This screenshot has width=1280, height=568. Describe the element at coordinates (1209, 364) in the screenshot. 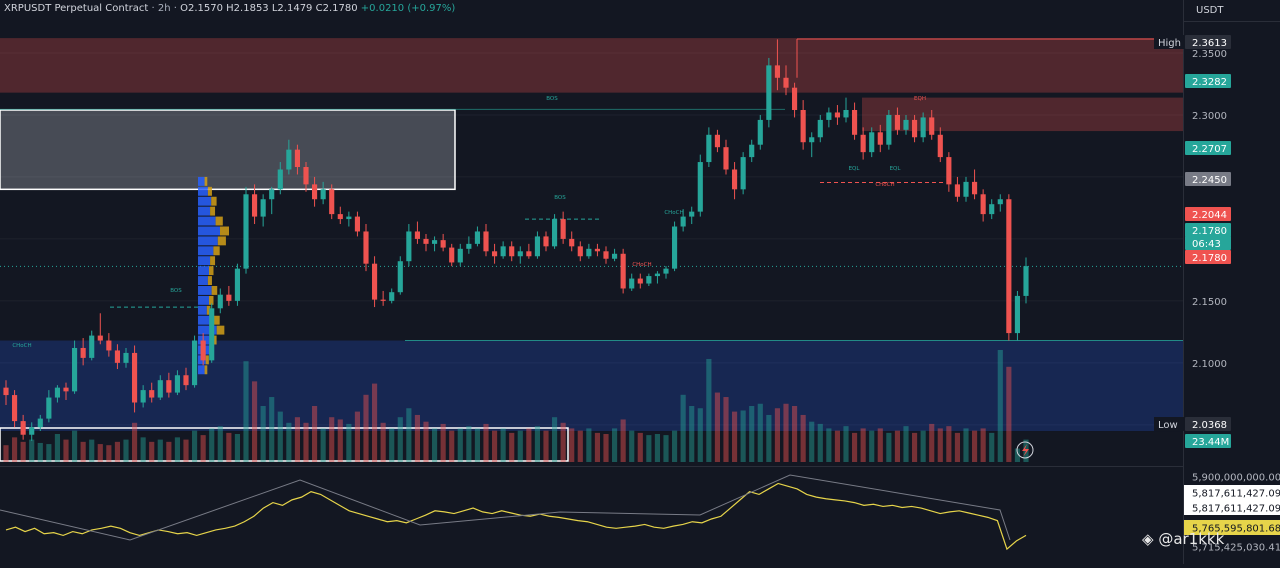

I see `price-tick-label: 2.1000` at that location.